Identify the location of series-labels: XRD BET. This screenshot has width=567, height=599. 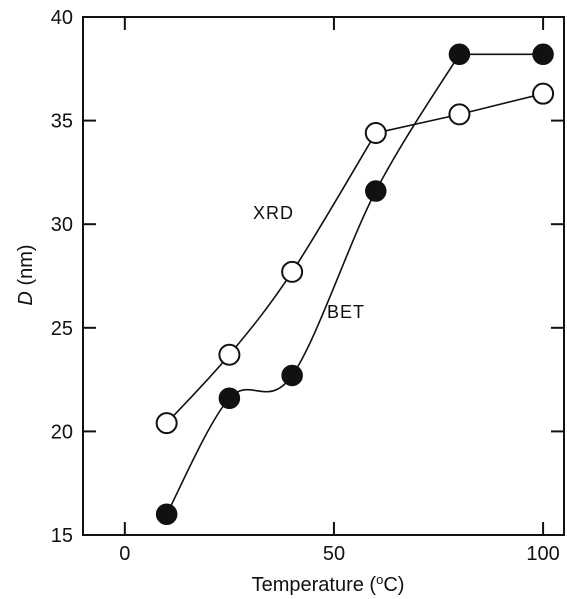
(309, 262).